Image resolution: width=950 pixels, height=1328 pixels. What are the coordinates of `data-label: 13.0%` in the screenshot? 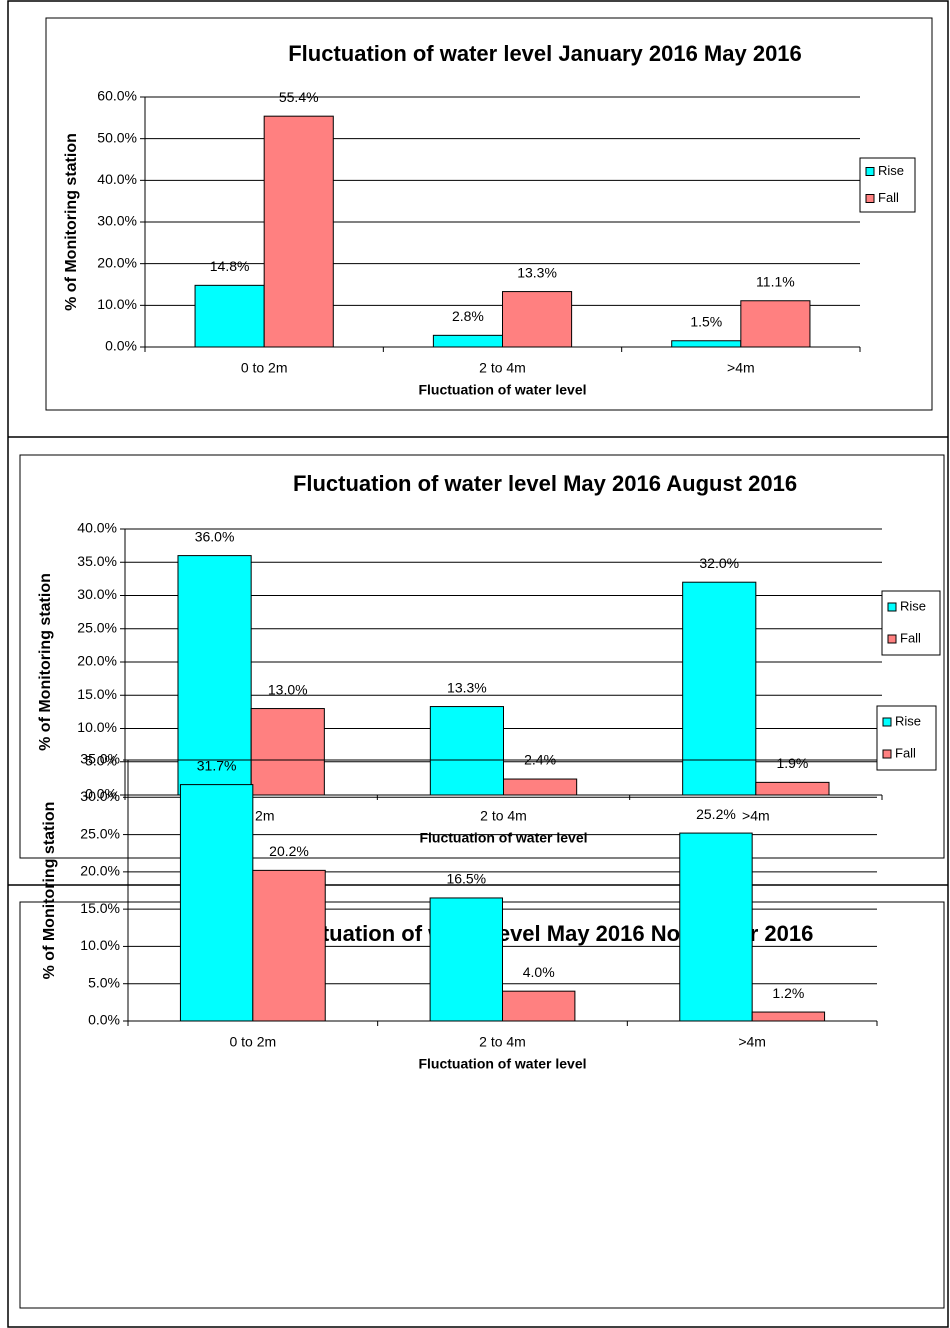 It's located at (288, 689).